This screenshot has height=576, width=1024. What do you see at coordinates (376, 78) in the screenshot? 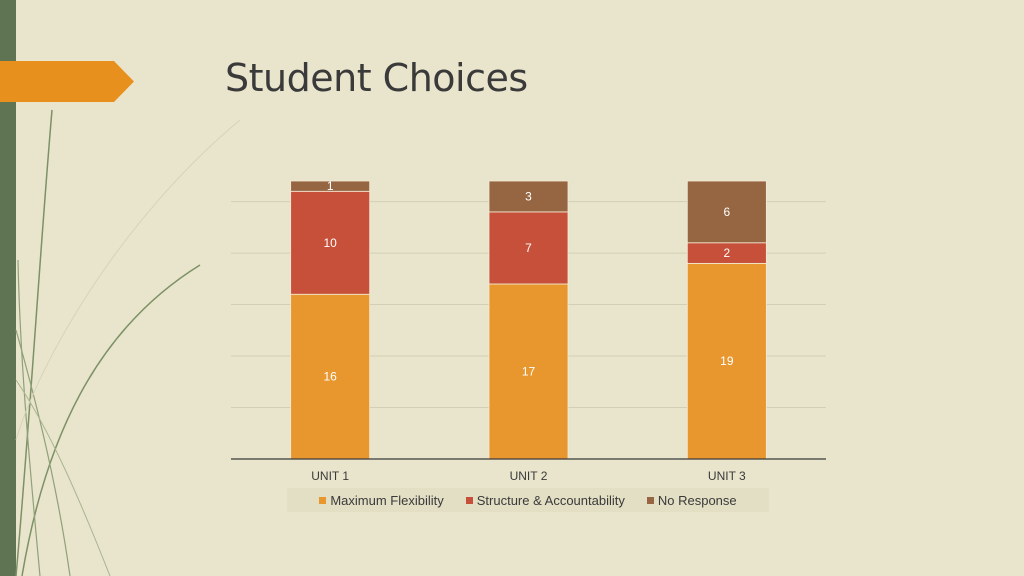
I see `slide-title: Student Choices` at bounding box center [376, 78].